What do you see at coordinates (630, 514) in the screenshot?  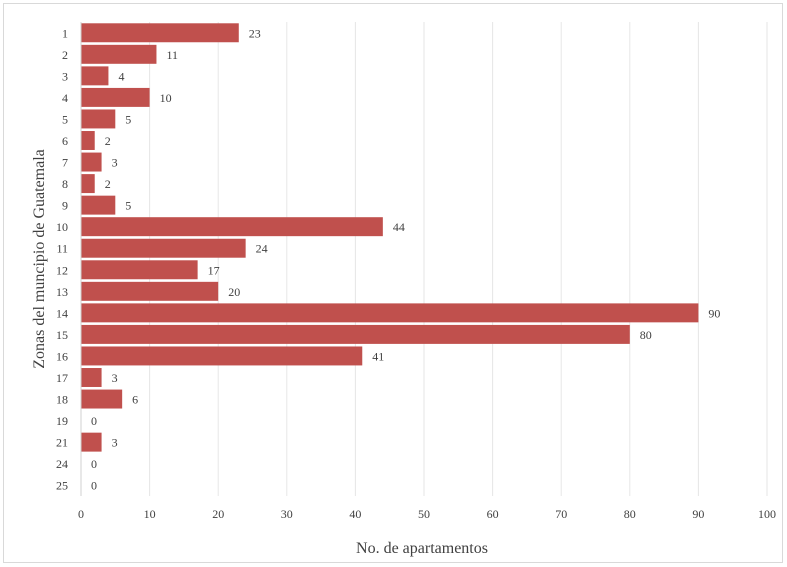 I see `x-tick-80: 80` at bounding box center [630, 514].